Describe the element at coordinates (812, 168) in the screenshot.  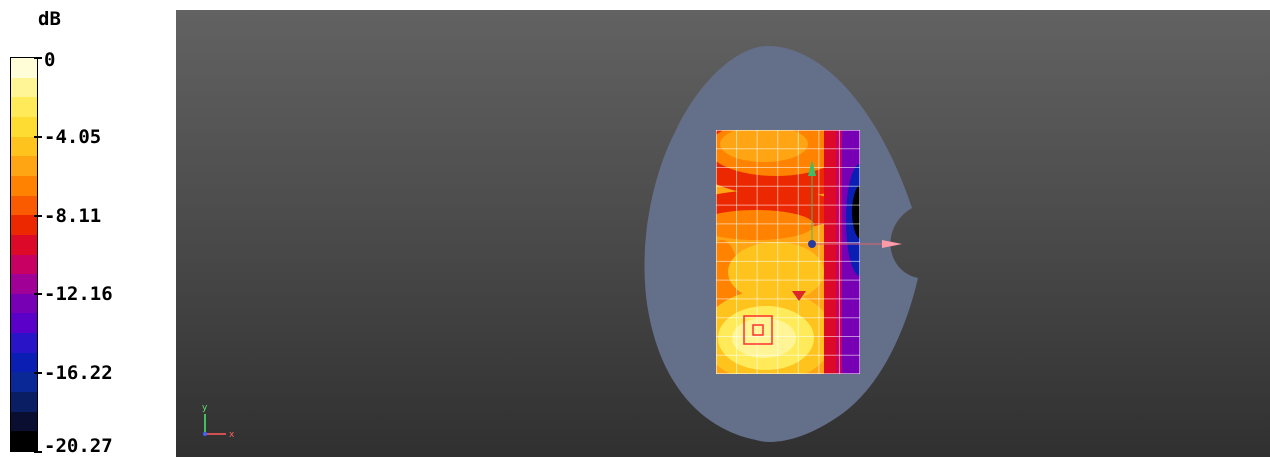
I see `probe-y-arrow` at that location.